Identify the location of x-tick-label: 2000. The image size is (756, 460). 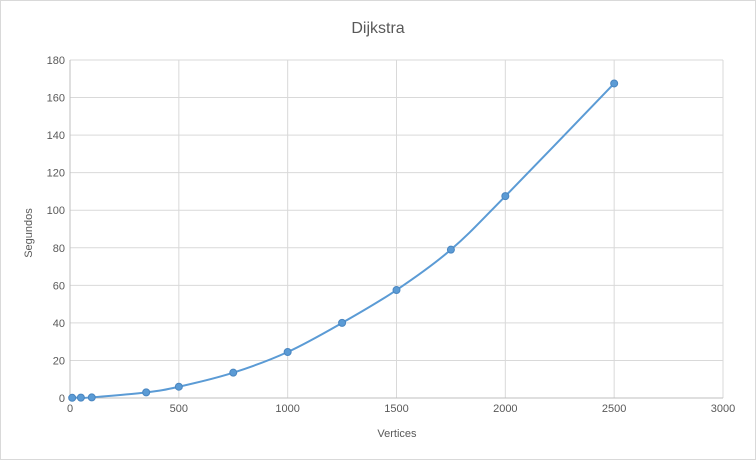
(505, 409).